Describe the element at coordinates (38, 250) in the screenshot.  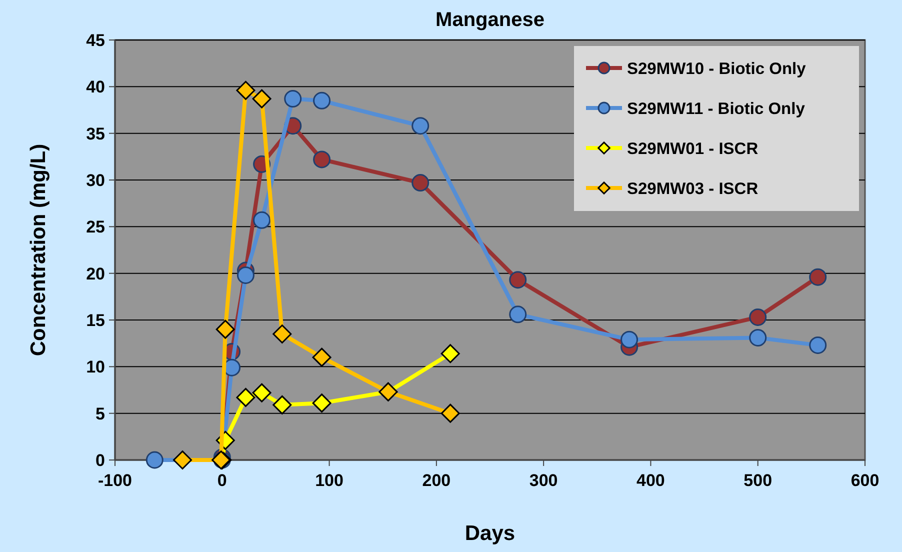
I see `y-axis-title: Concentration (mg/L)` at that location.